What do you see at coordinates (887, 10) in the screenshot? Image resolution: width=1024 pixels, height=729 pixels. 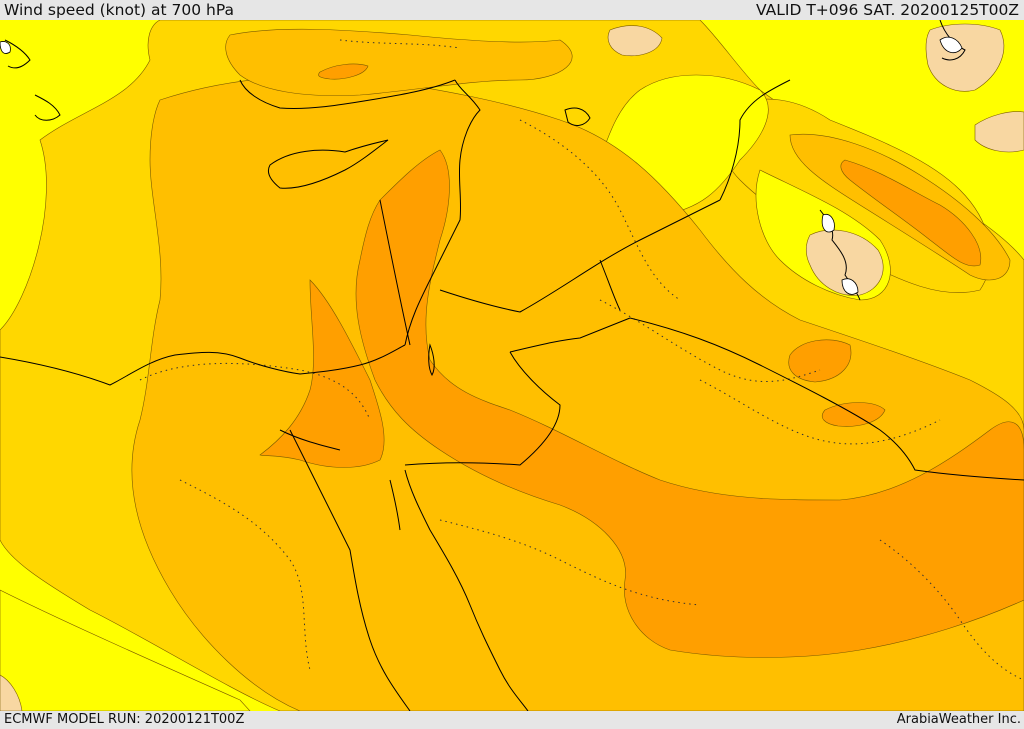 I see `valid-time: VALID T+096 SAT. 20200125T00Z` at bounding box center [887, 10].